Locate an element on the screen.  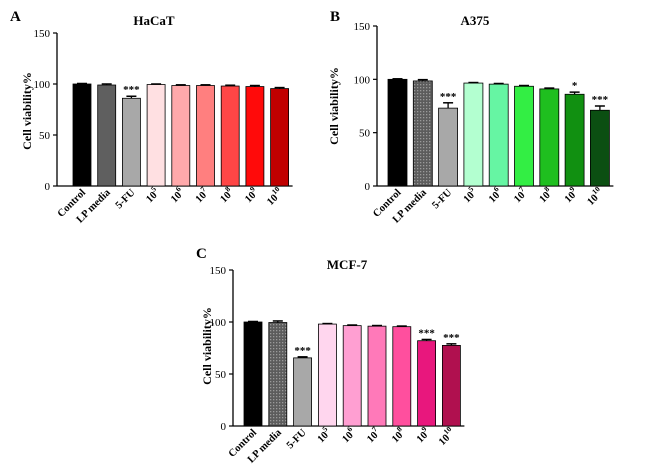
panel-b-title: A375 is located at coordinates (475, 20).